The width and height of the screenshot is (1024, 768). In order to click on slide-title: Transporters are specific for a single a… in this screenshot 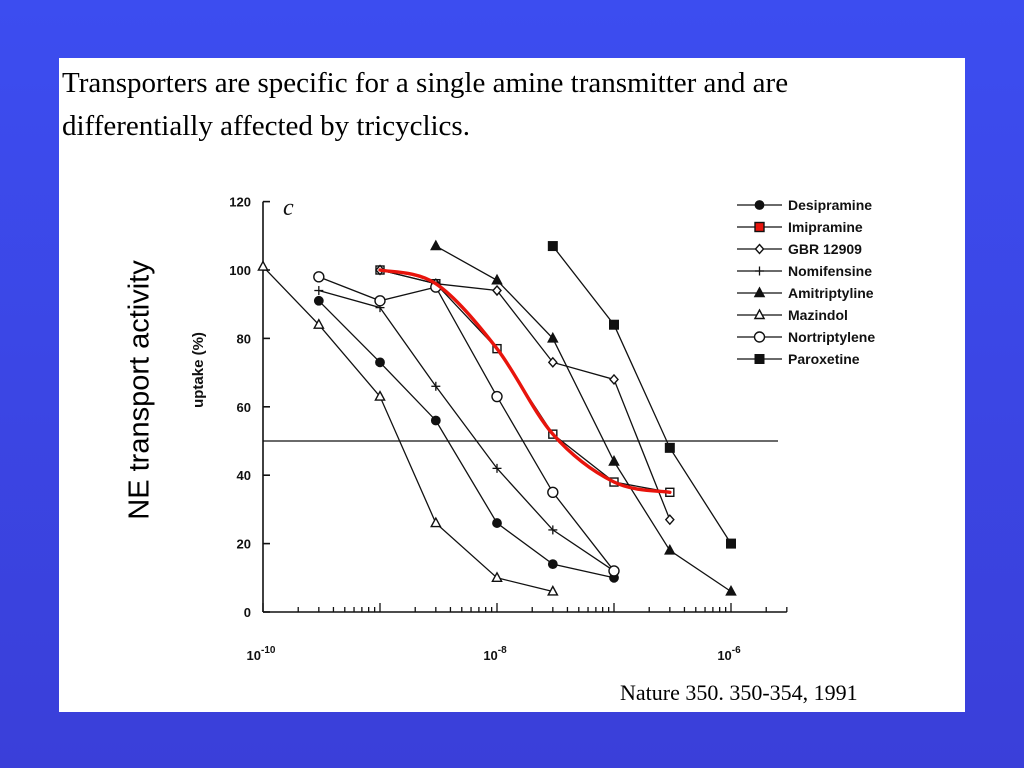, I will do `click(425, 104)`.